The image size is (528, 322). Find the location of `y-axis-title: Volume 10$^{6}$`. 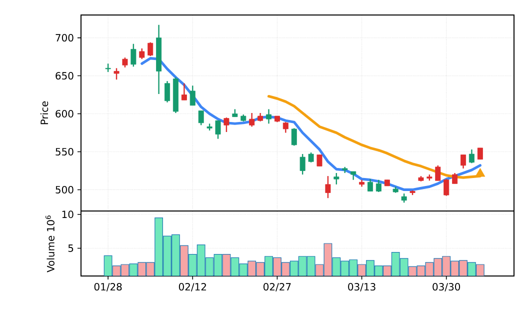

y-axis-title: Volume 10$^{6}$ is located at coordinates (50, 244).